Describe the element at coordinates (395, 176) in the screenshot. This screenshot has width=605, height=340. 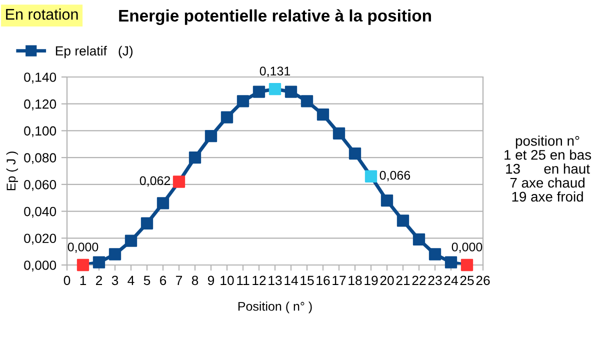
I see `data-label: 0,066` at that location.